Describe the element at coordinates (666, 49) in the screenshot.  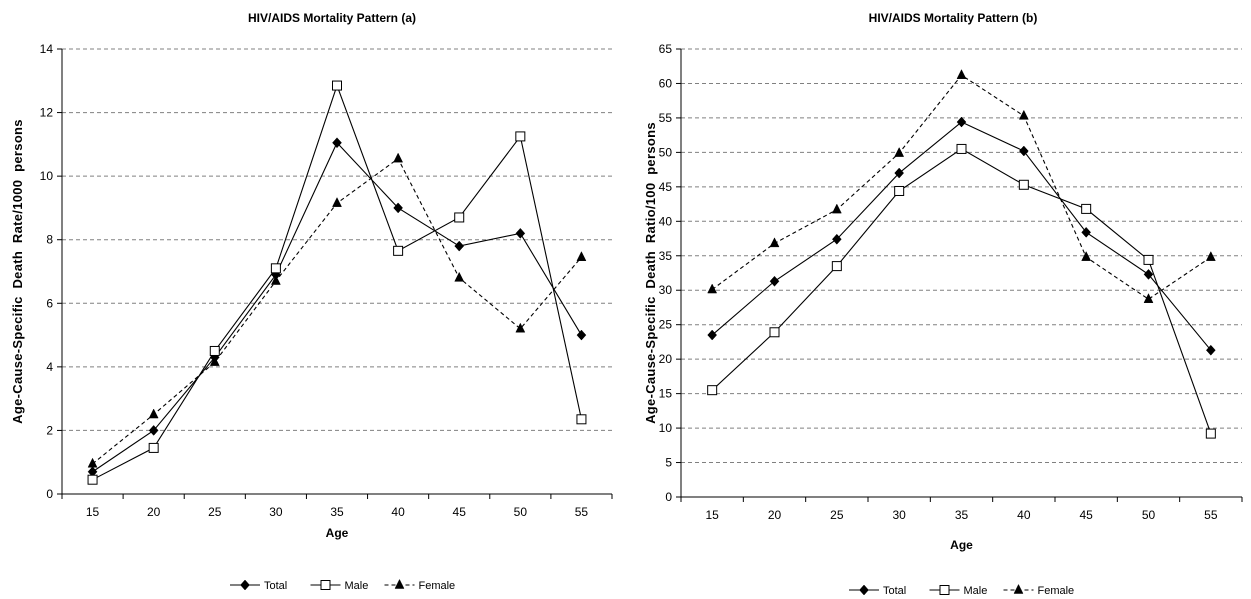
I see `y-tick-label: 65` at that location.